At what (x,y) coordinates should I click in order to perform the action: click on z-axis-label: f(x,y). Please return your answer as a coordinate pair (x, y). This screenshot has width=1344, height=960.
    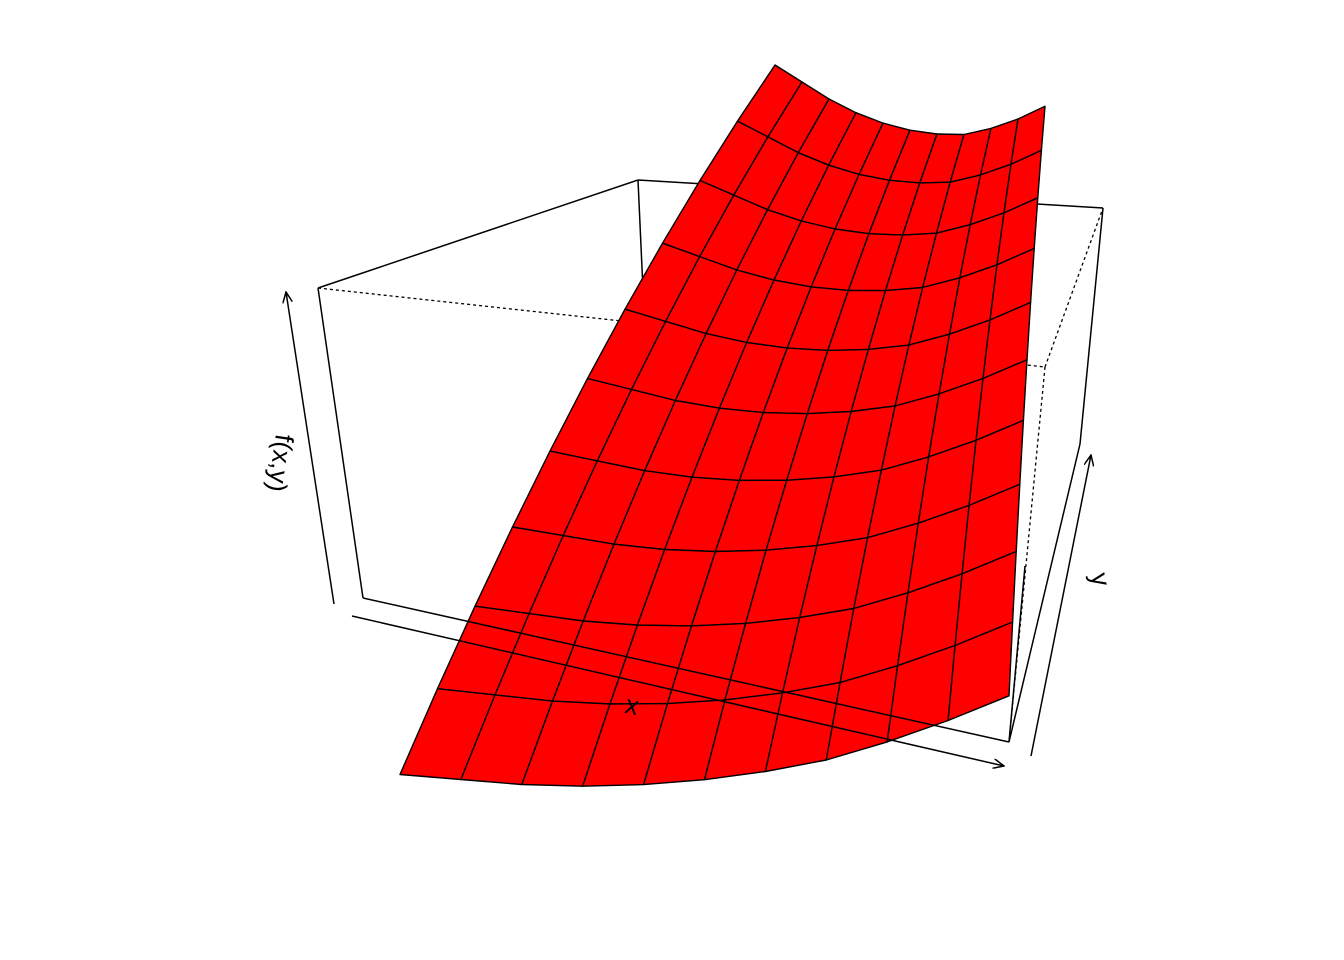
    Looking at the image, I should click on (281, 463).